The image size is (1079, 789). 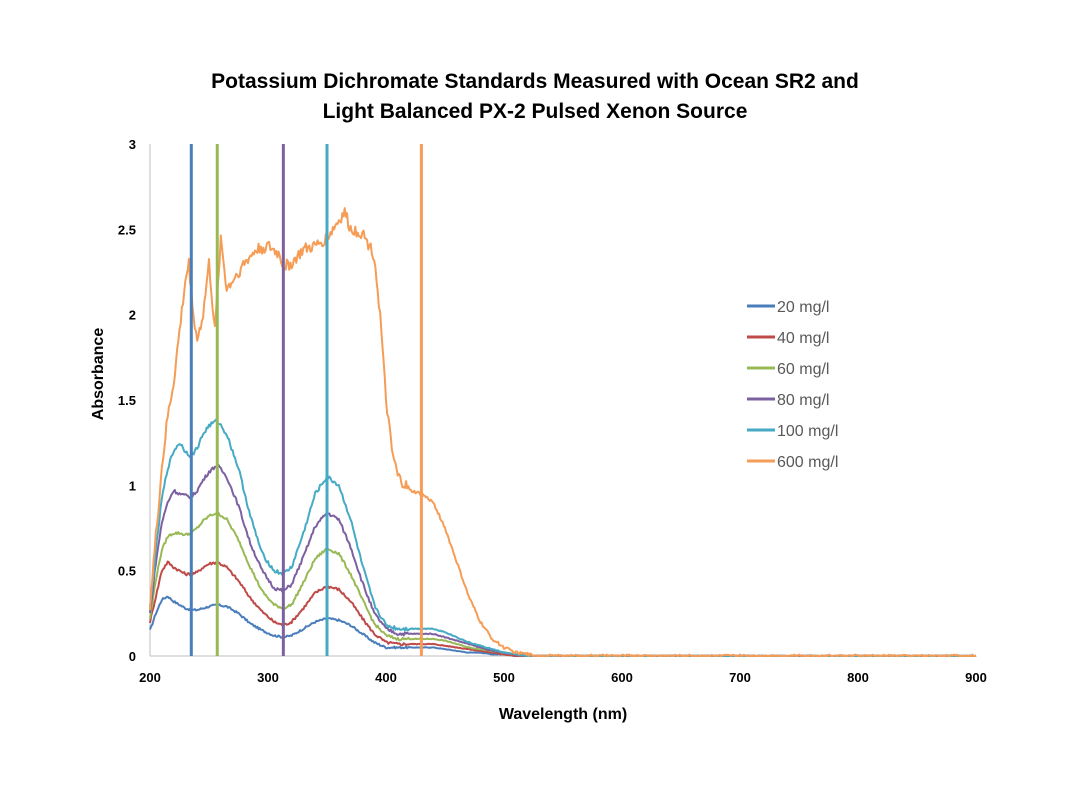 What do you see at coordinates (807, 431) in the screenshot?
I see `legend-label: 100 mg/l` at bounding box center [807, 431].